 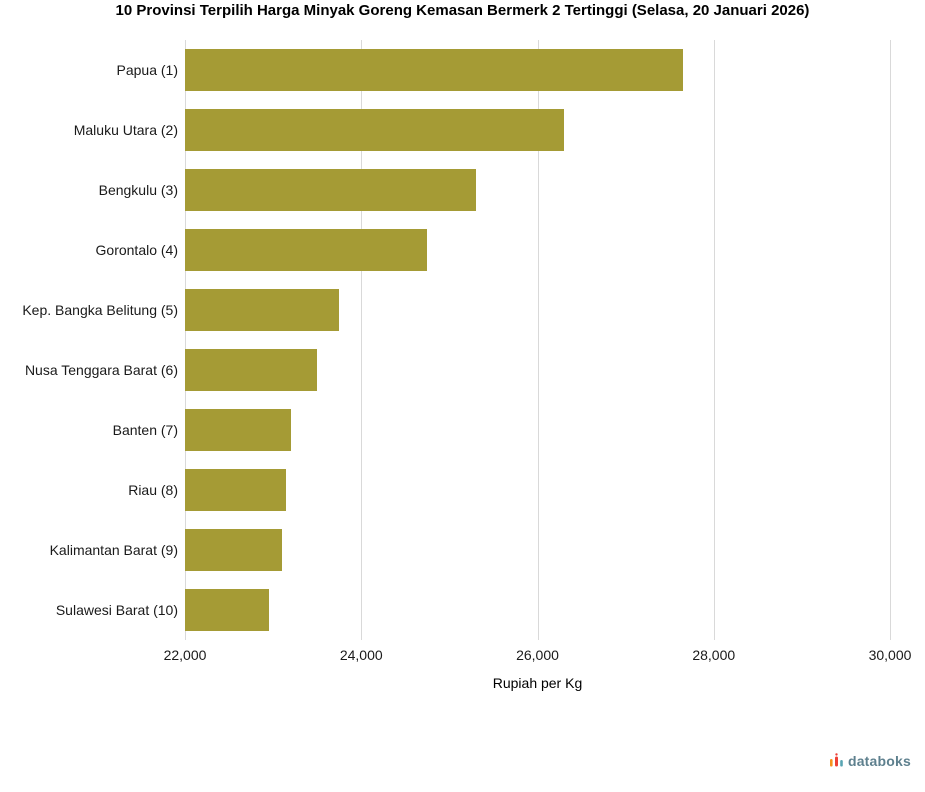 I want to click on y-category-label: Sulawesi Barat (10), so click(x=116, y=610).